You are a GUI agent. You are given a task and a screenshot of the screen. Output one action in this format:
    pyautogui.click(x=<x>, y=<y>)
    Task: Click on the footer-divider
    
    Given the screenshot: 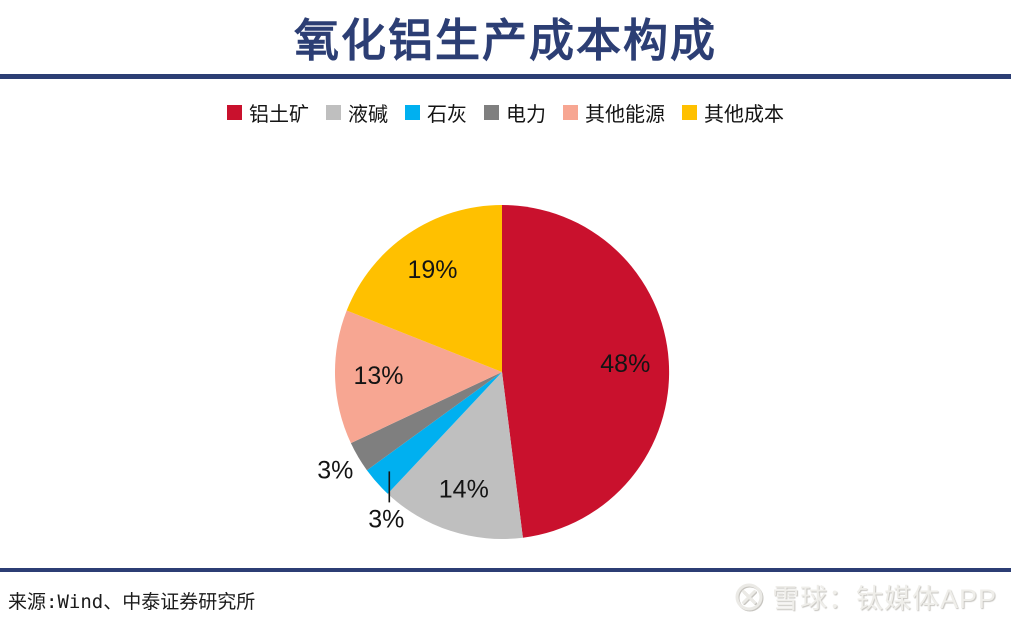 What is the action you would take?
    pyautogui.click(x=505, y=570)
    